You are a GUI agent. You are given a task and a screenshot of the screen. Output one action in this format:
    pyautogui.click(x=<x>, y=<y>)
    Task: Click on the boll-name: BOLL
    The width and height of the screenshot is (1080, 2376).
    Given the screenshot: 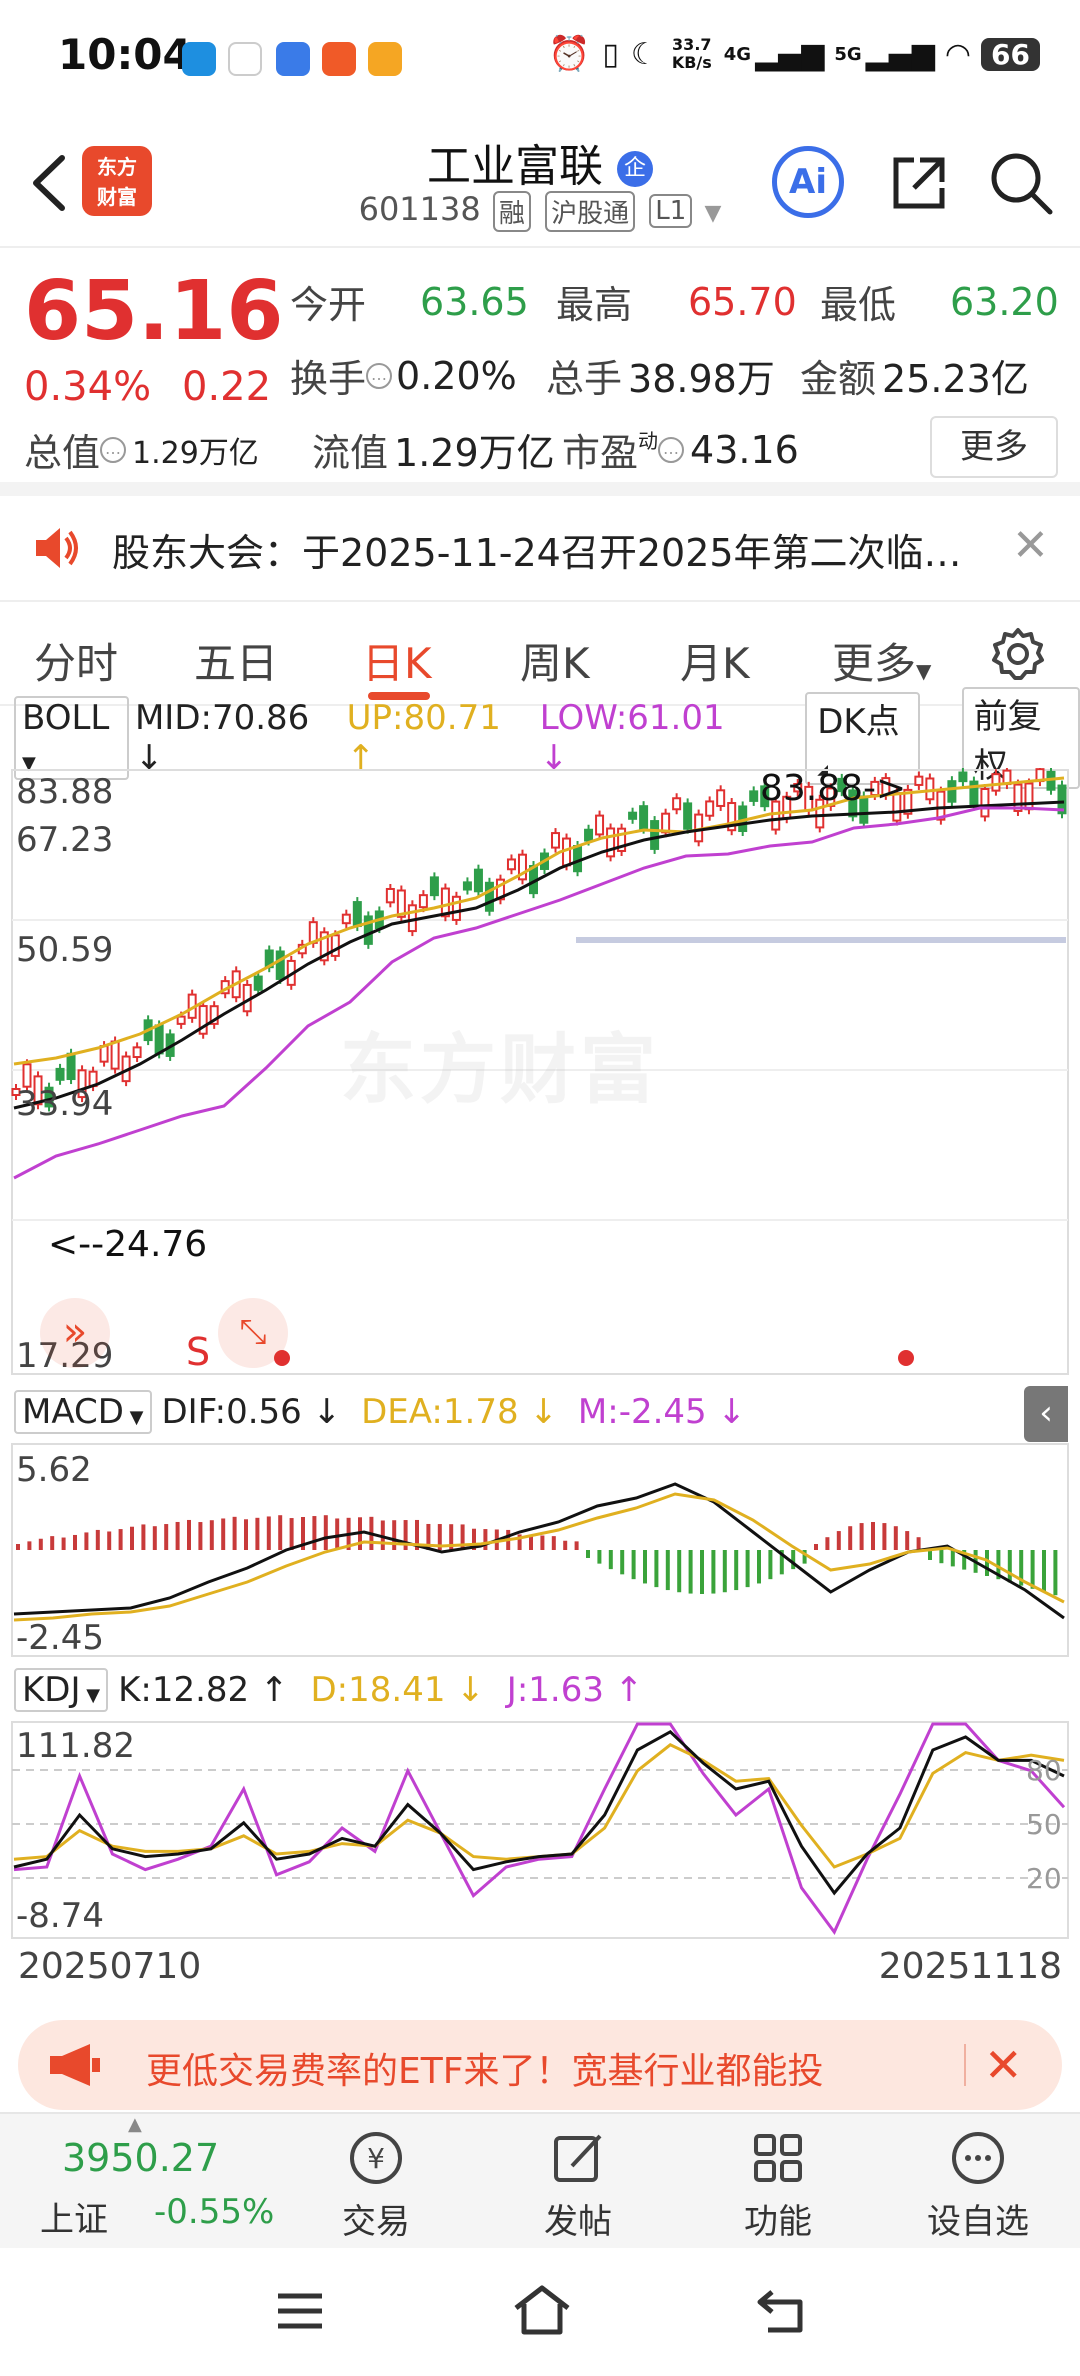 What is the action you would take?
    pyautogui.click(x=66, y=718)
    